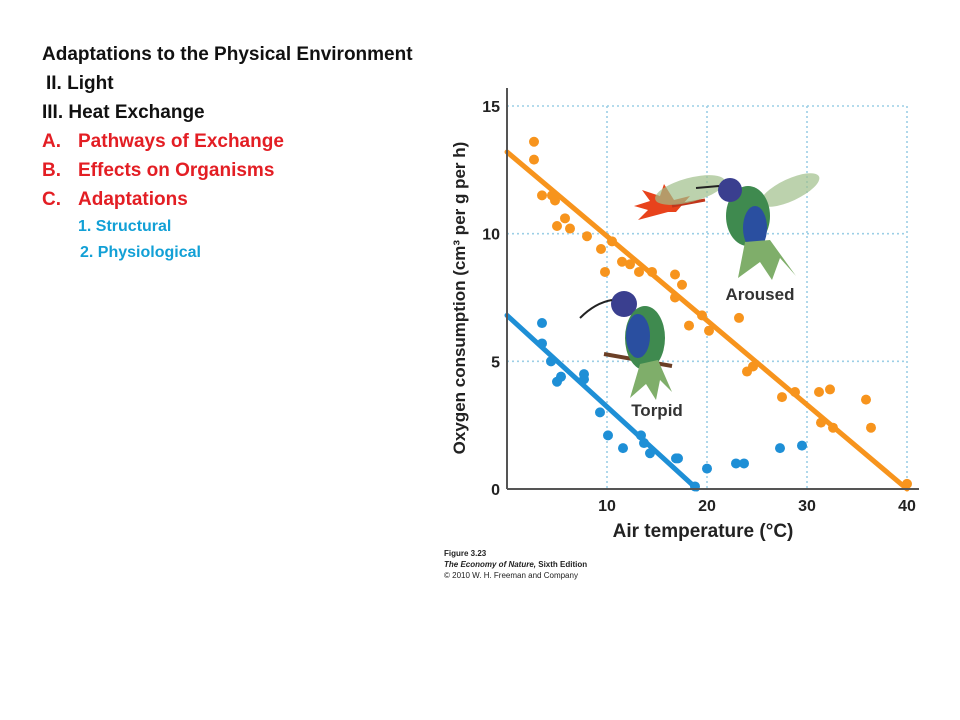 This screenshot has height=720, width=960. Describe the element at coordinates (511, 575) in the screenshot. I see `figure-copyright: © 2010 W. H. Freeman and Company` at that location.